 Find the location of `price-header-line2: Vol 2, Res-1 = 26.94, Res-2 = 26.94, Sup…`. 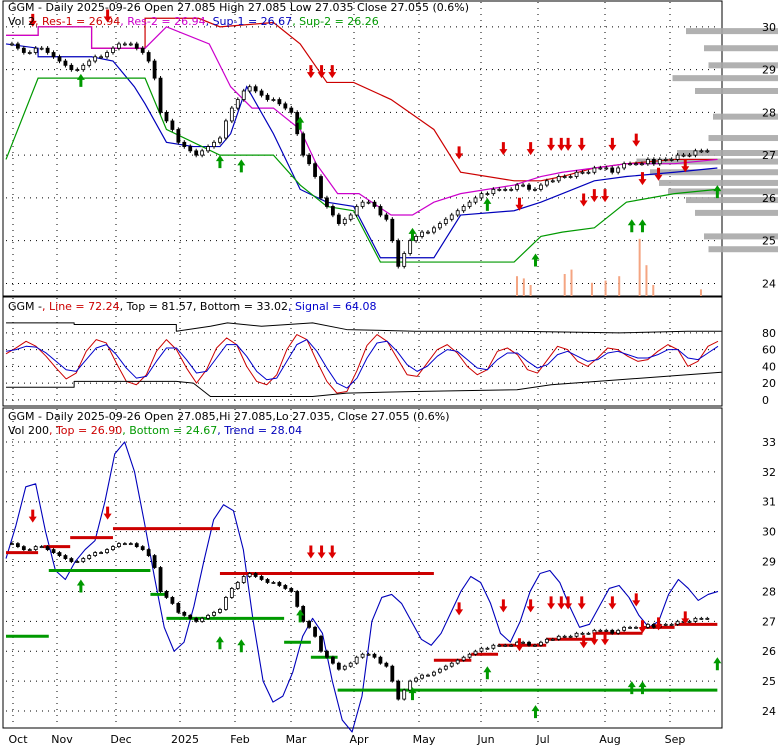

price-header-line2: Vol 2, Res-1 = 26.94, Res-2 = 26.94, Sup… is located at coordinates (193, 21).